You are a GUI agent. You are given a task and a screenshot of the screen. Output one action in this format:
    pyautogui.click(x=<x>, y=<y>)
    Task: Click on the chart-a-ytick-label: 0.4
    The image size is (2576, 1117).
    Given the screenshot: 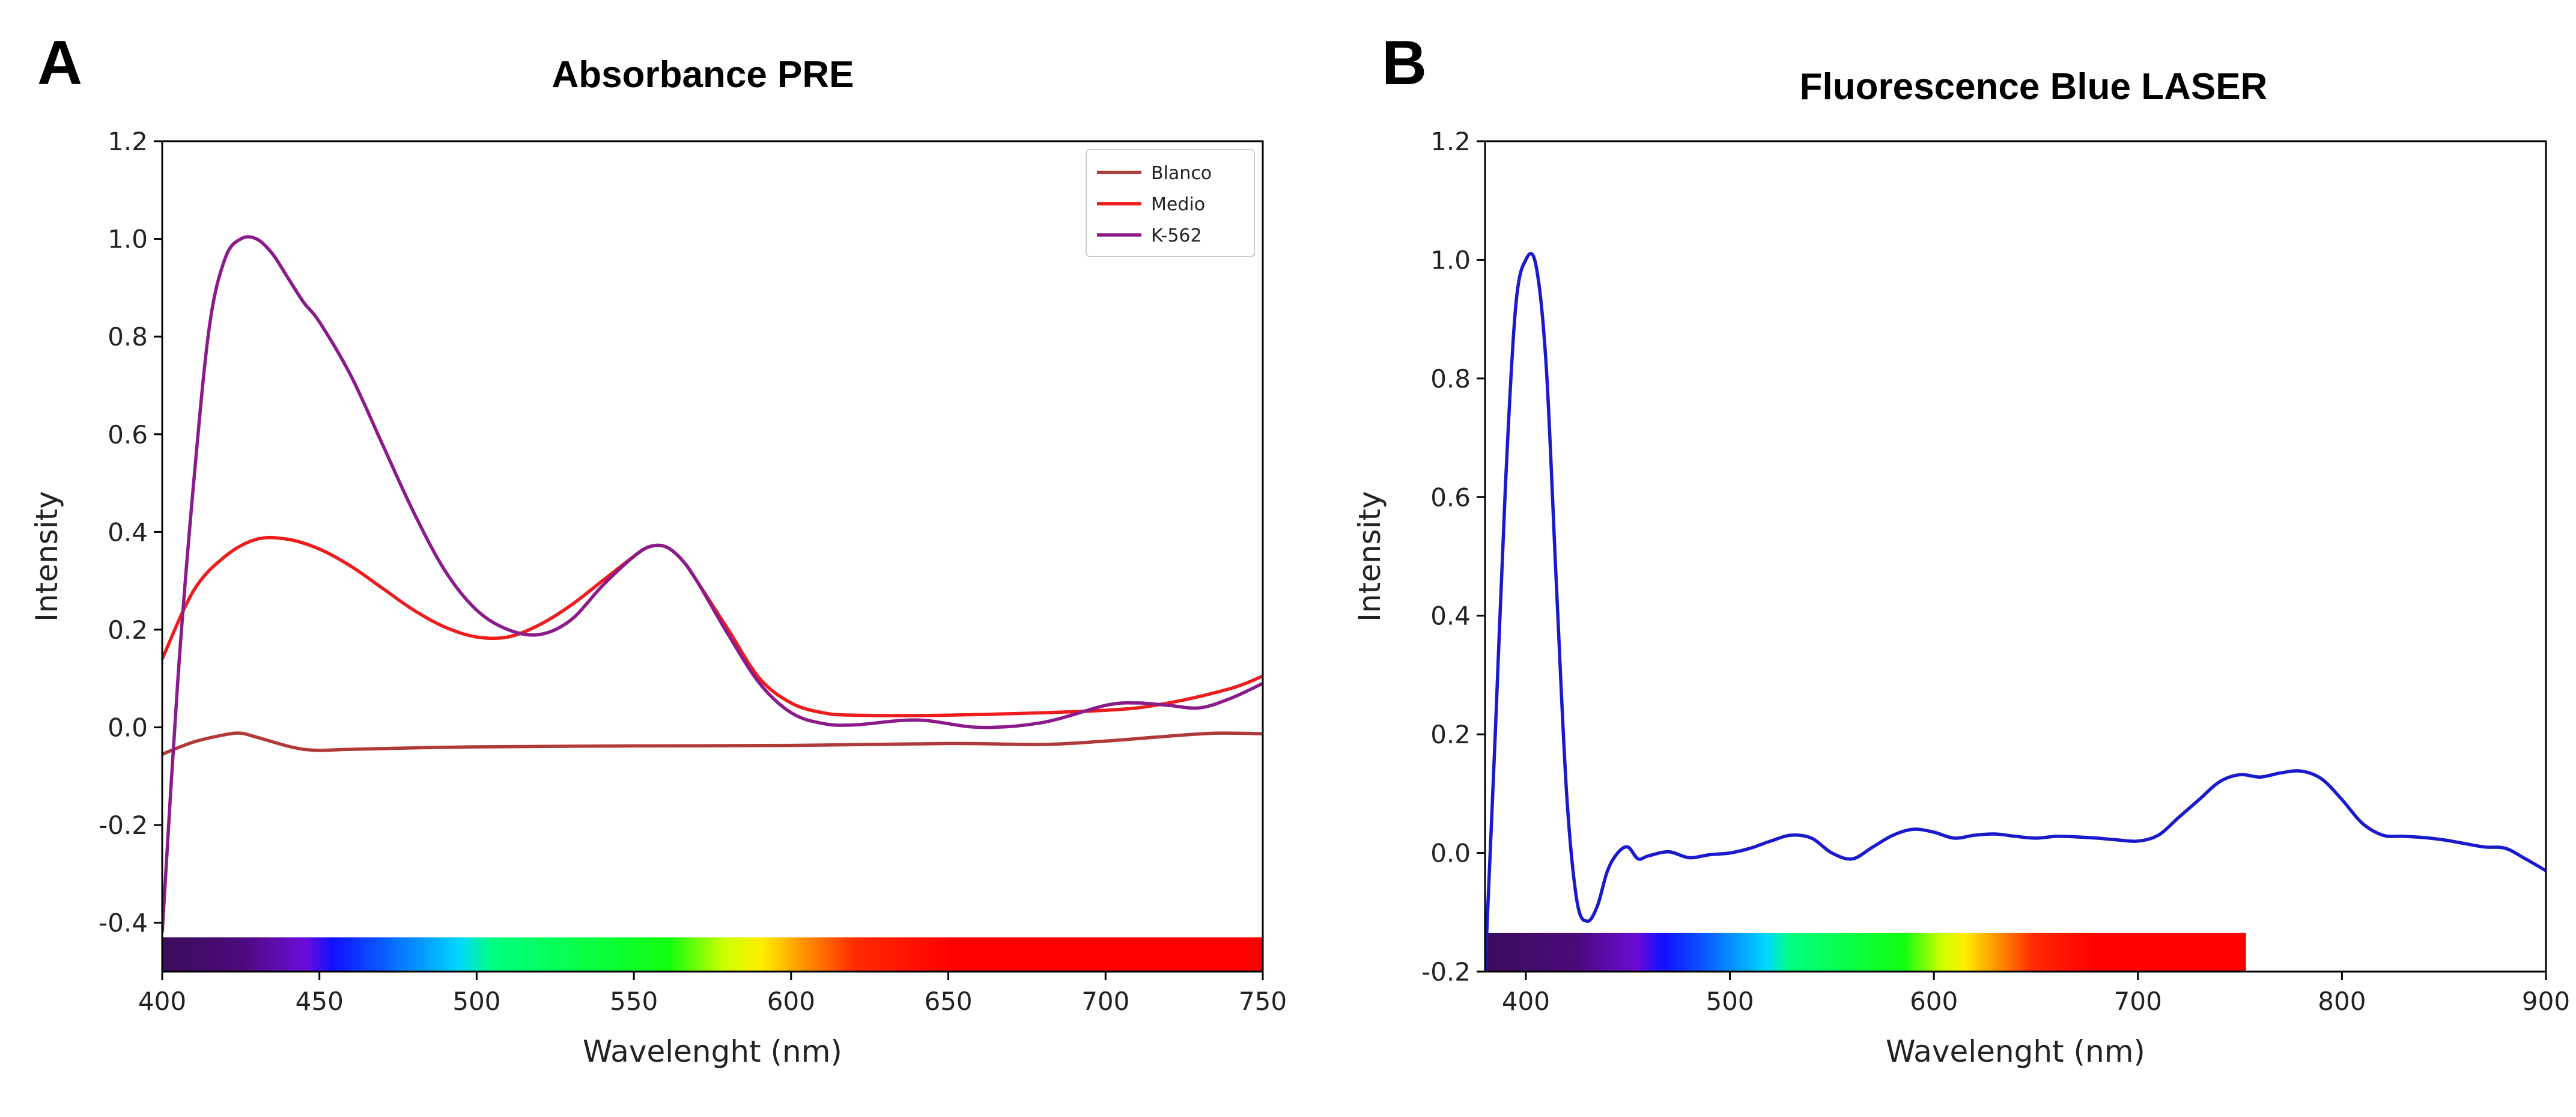 What is the action you would take?
    pyautogui.click(x=128, y=532)
    